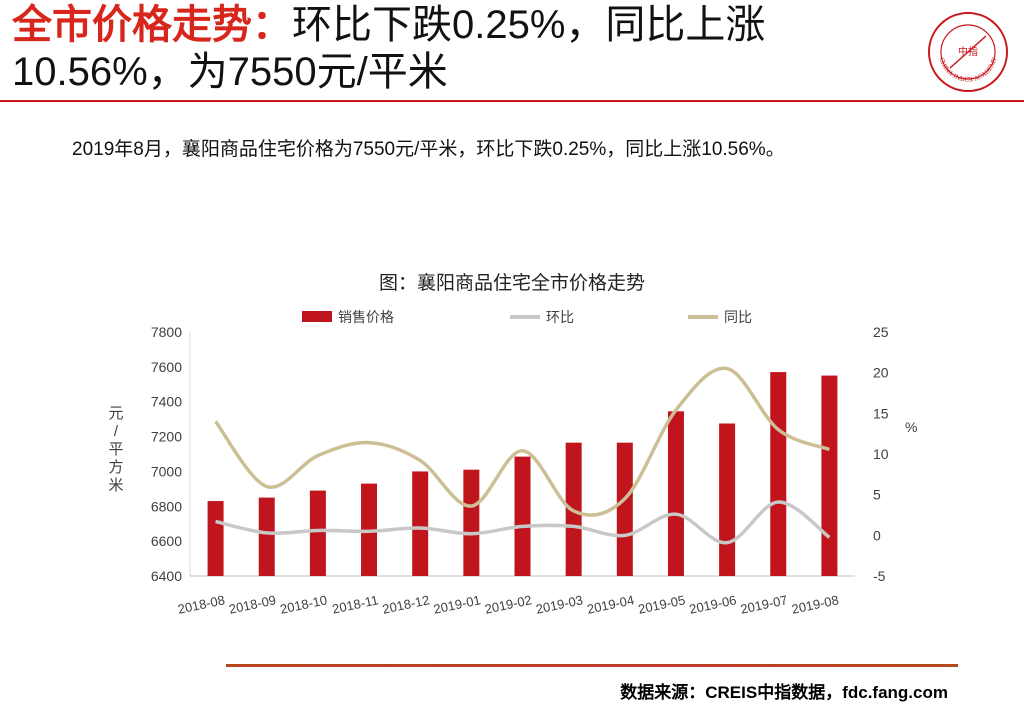 The width and height of the screenshot is (1024, 709). Describe the element at coordinates (201, 604) in the screenshot. I see `x-tick-label: 2018-08` at that location.